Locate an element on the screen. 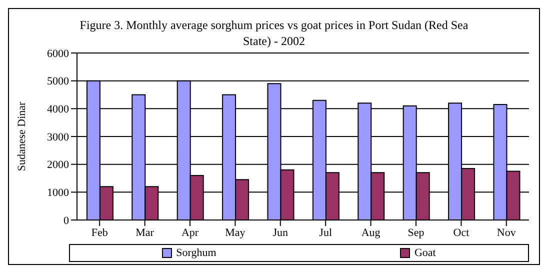  legend-label: Goat is located at coordinates (424, 253).